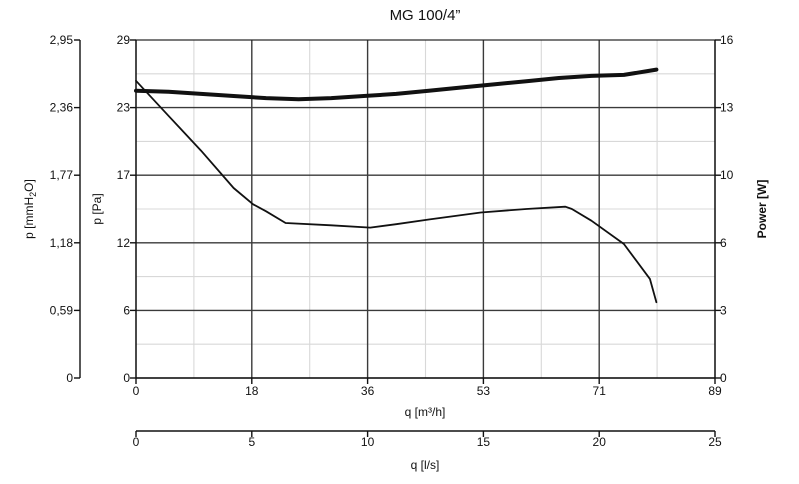 Image resolution: width=799 pixels, height=484 pixels. What do you see at coordinates (715, 391) in the screenshot?
I see `x-tick-label-primary: 89` at bounding box center [715, 391].